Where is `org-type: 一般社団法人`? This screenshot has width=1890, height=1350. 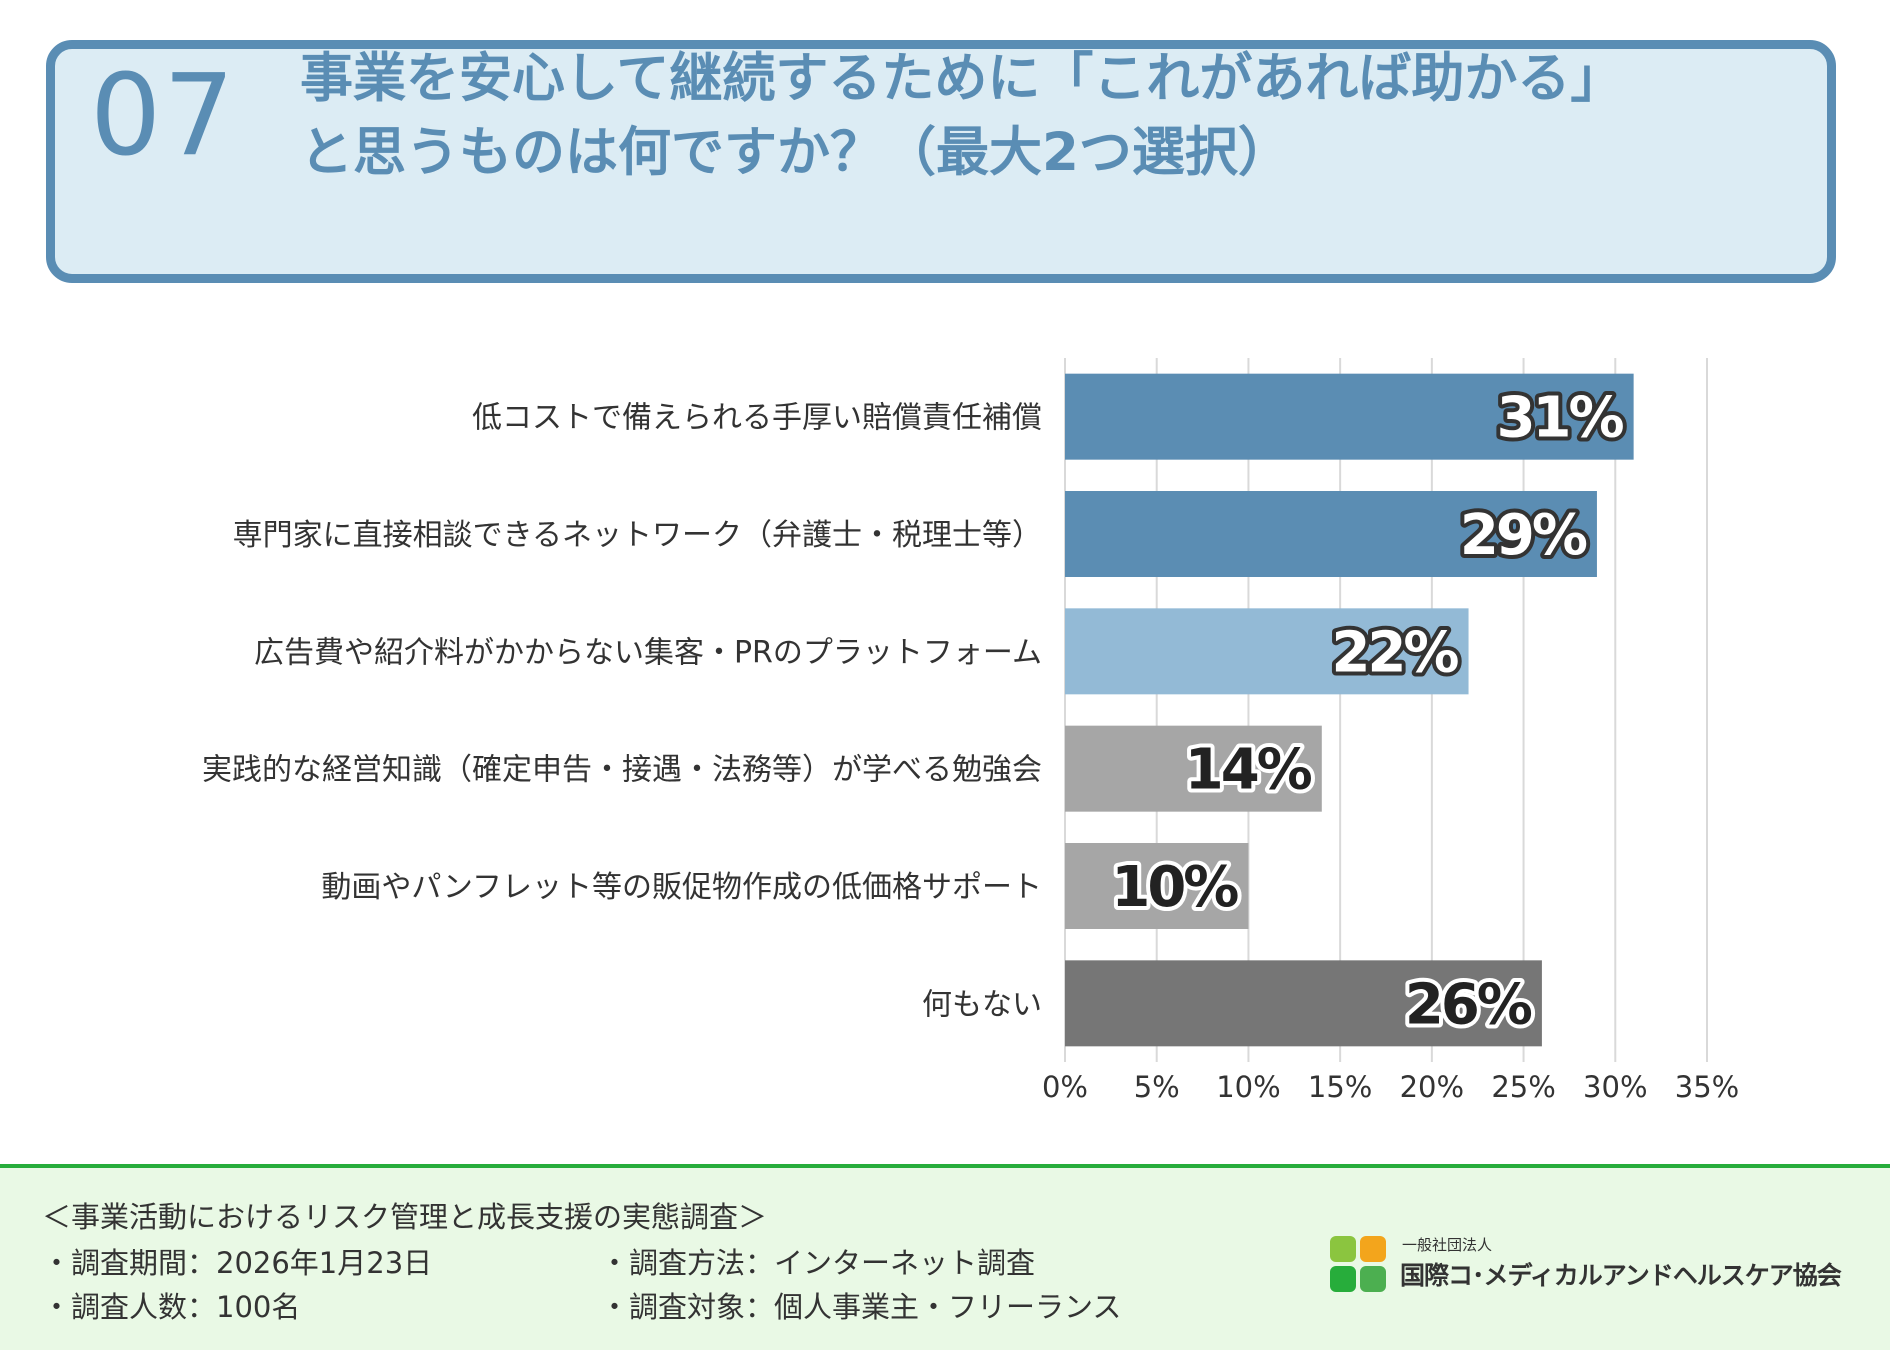
org-type: 一般社団法人 is located at coordinates (1447, 1245).